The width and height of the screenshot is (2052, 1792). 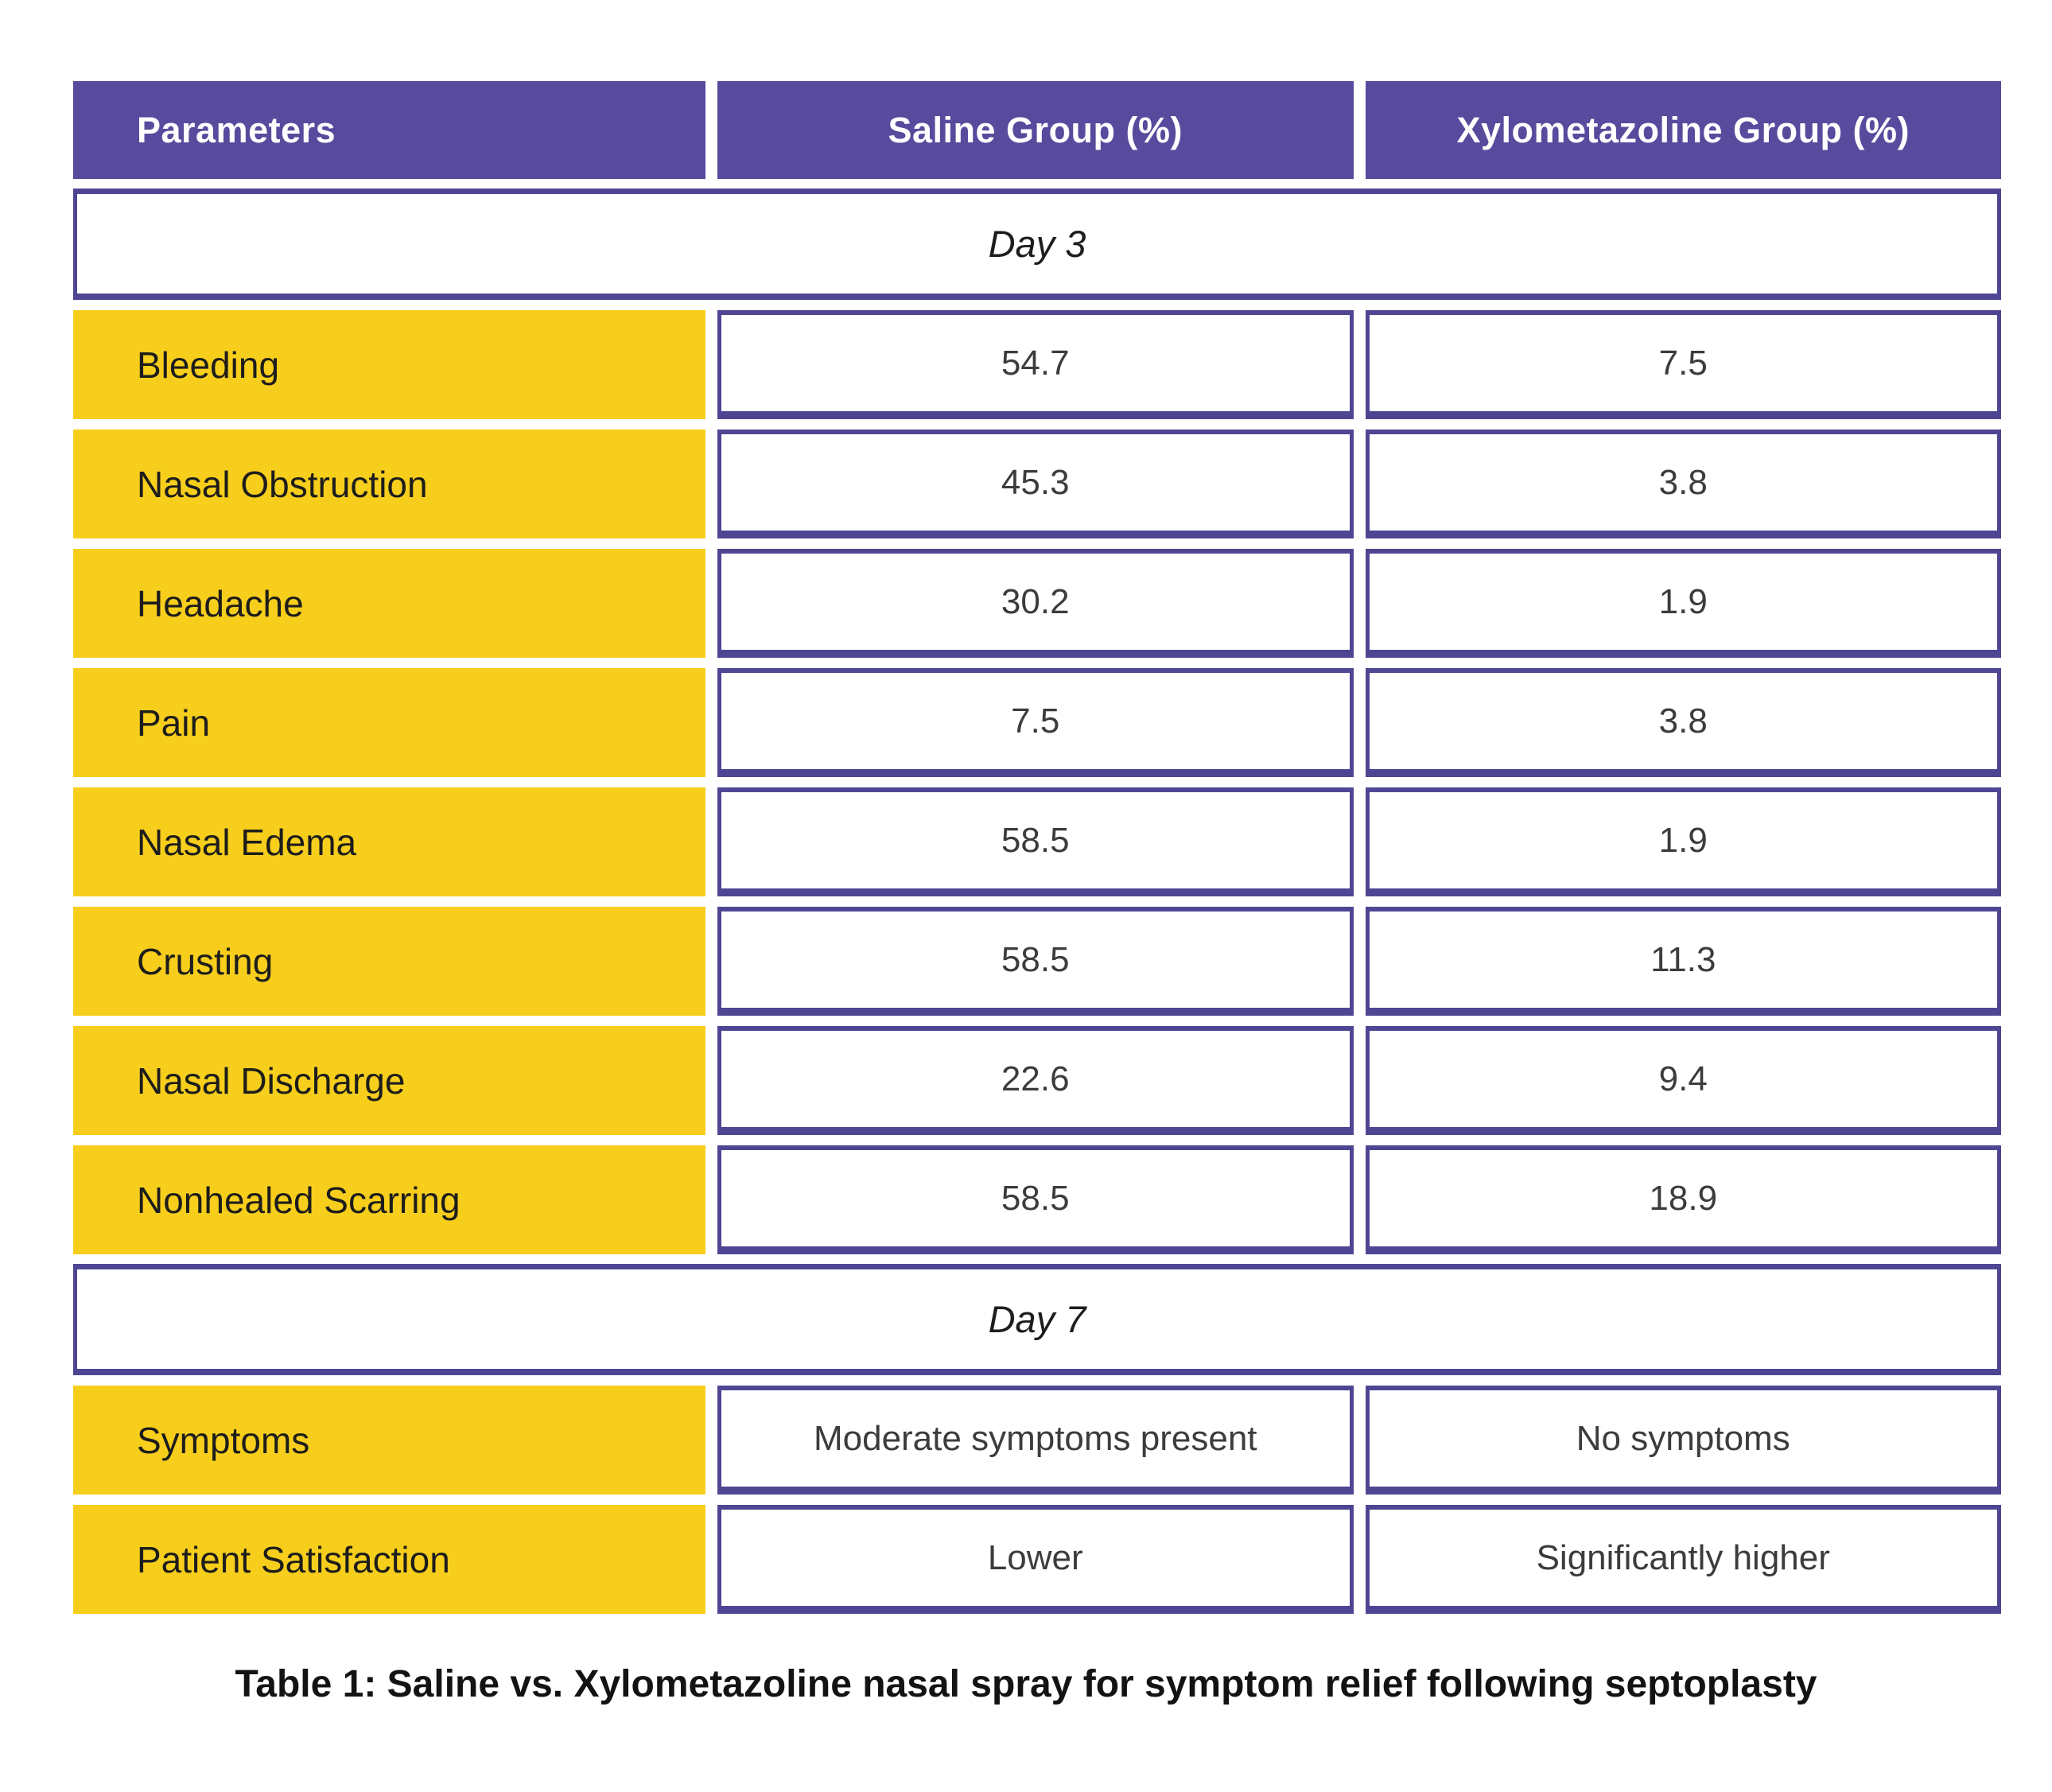 I want to click on row-value-saline: 30.2, so click(x=1035, y=603).